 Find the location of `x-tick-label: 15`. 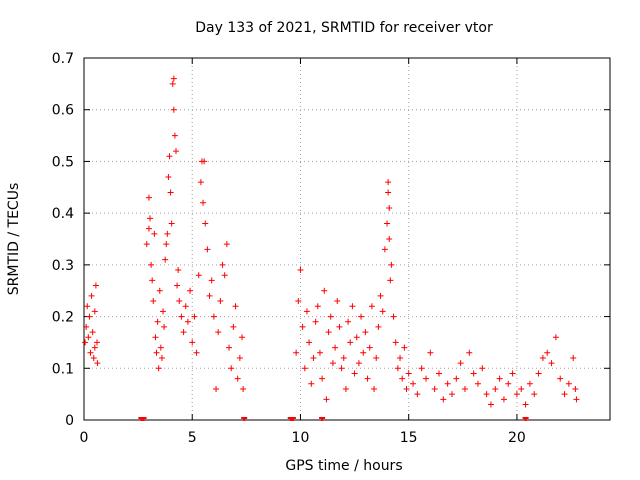

x-tick-label: 15 is located at coordinates (409, 438).